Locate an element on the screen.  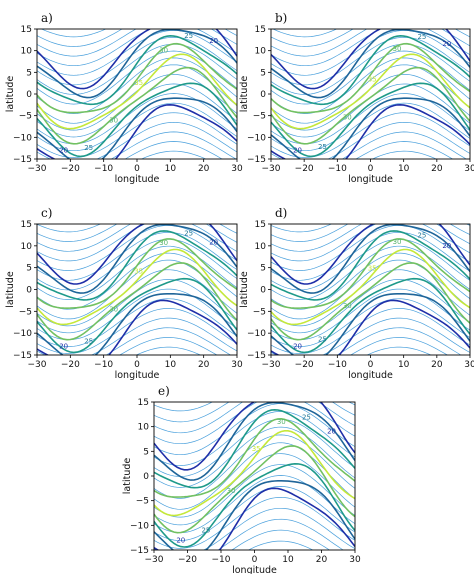
y-tick-label: −15 is located at coordinates (22, 160).